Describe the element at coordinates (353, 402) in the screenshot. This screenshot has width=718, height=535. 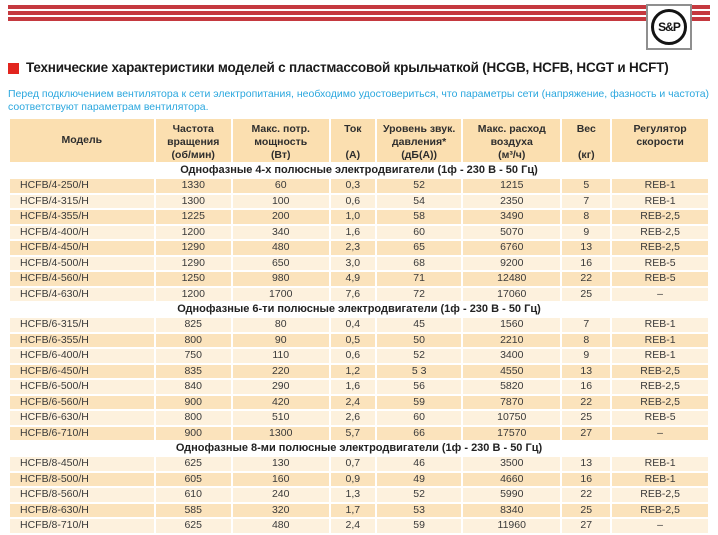
I see `value-cell-current: 2,4` at that location.